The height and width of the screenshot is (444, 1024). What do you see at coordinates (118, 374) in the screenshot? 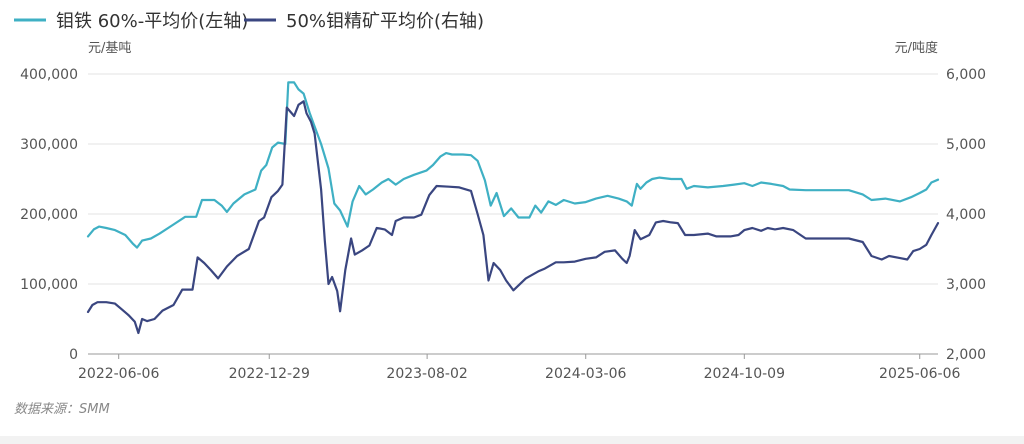
I see `x-tick-label: 2022-06-06` at bounding box center [118, 374].